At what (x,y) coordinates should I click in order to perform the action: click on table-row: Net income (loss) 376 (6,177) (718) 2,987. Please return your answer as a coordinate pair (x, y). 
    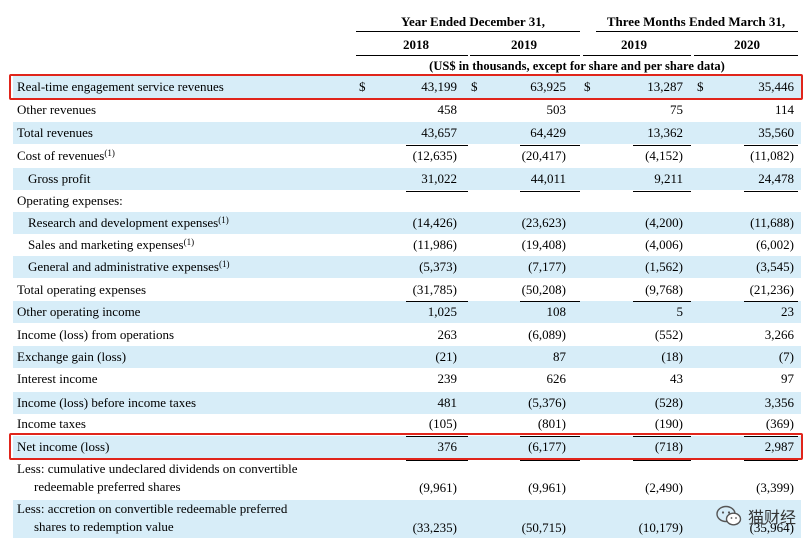
    Looking at the image, I should click on (407, 447).